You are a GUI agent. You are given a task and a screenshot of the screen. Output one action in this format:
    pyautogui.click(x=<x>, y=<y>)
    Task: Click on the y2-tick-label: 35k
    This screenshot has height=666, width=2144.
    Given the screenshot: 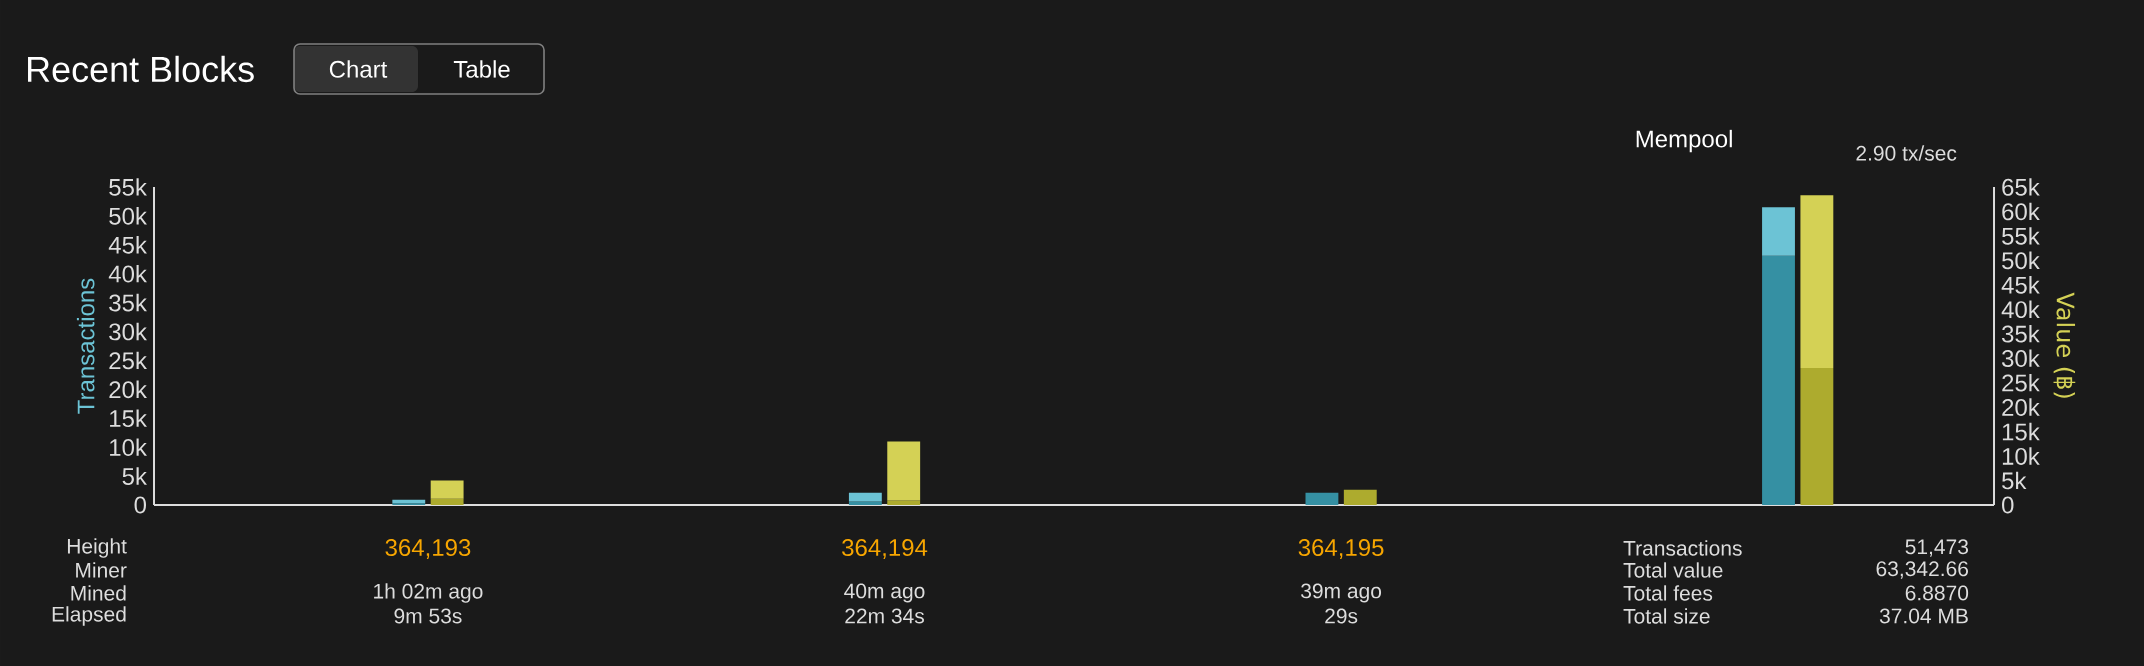 What is the action you would take?
    pyautogui.click(x=2020, y=333)
    